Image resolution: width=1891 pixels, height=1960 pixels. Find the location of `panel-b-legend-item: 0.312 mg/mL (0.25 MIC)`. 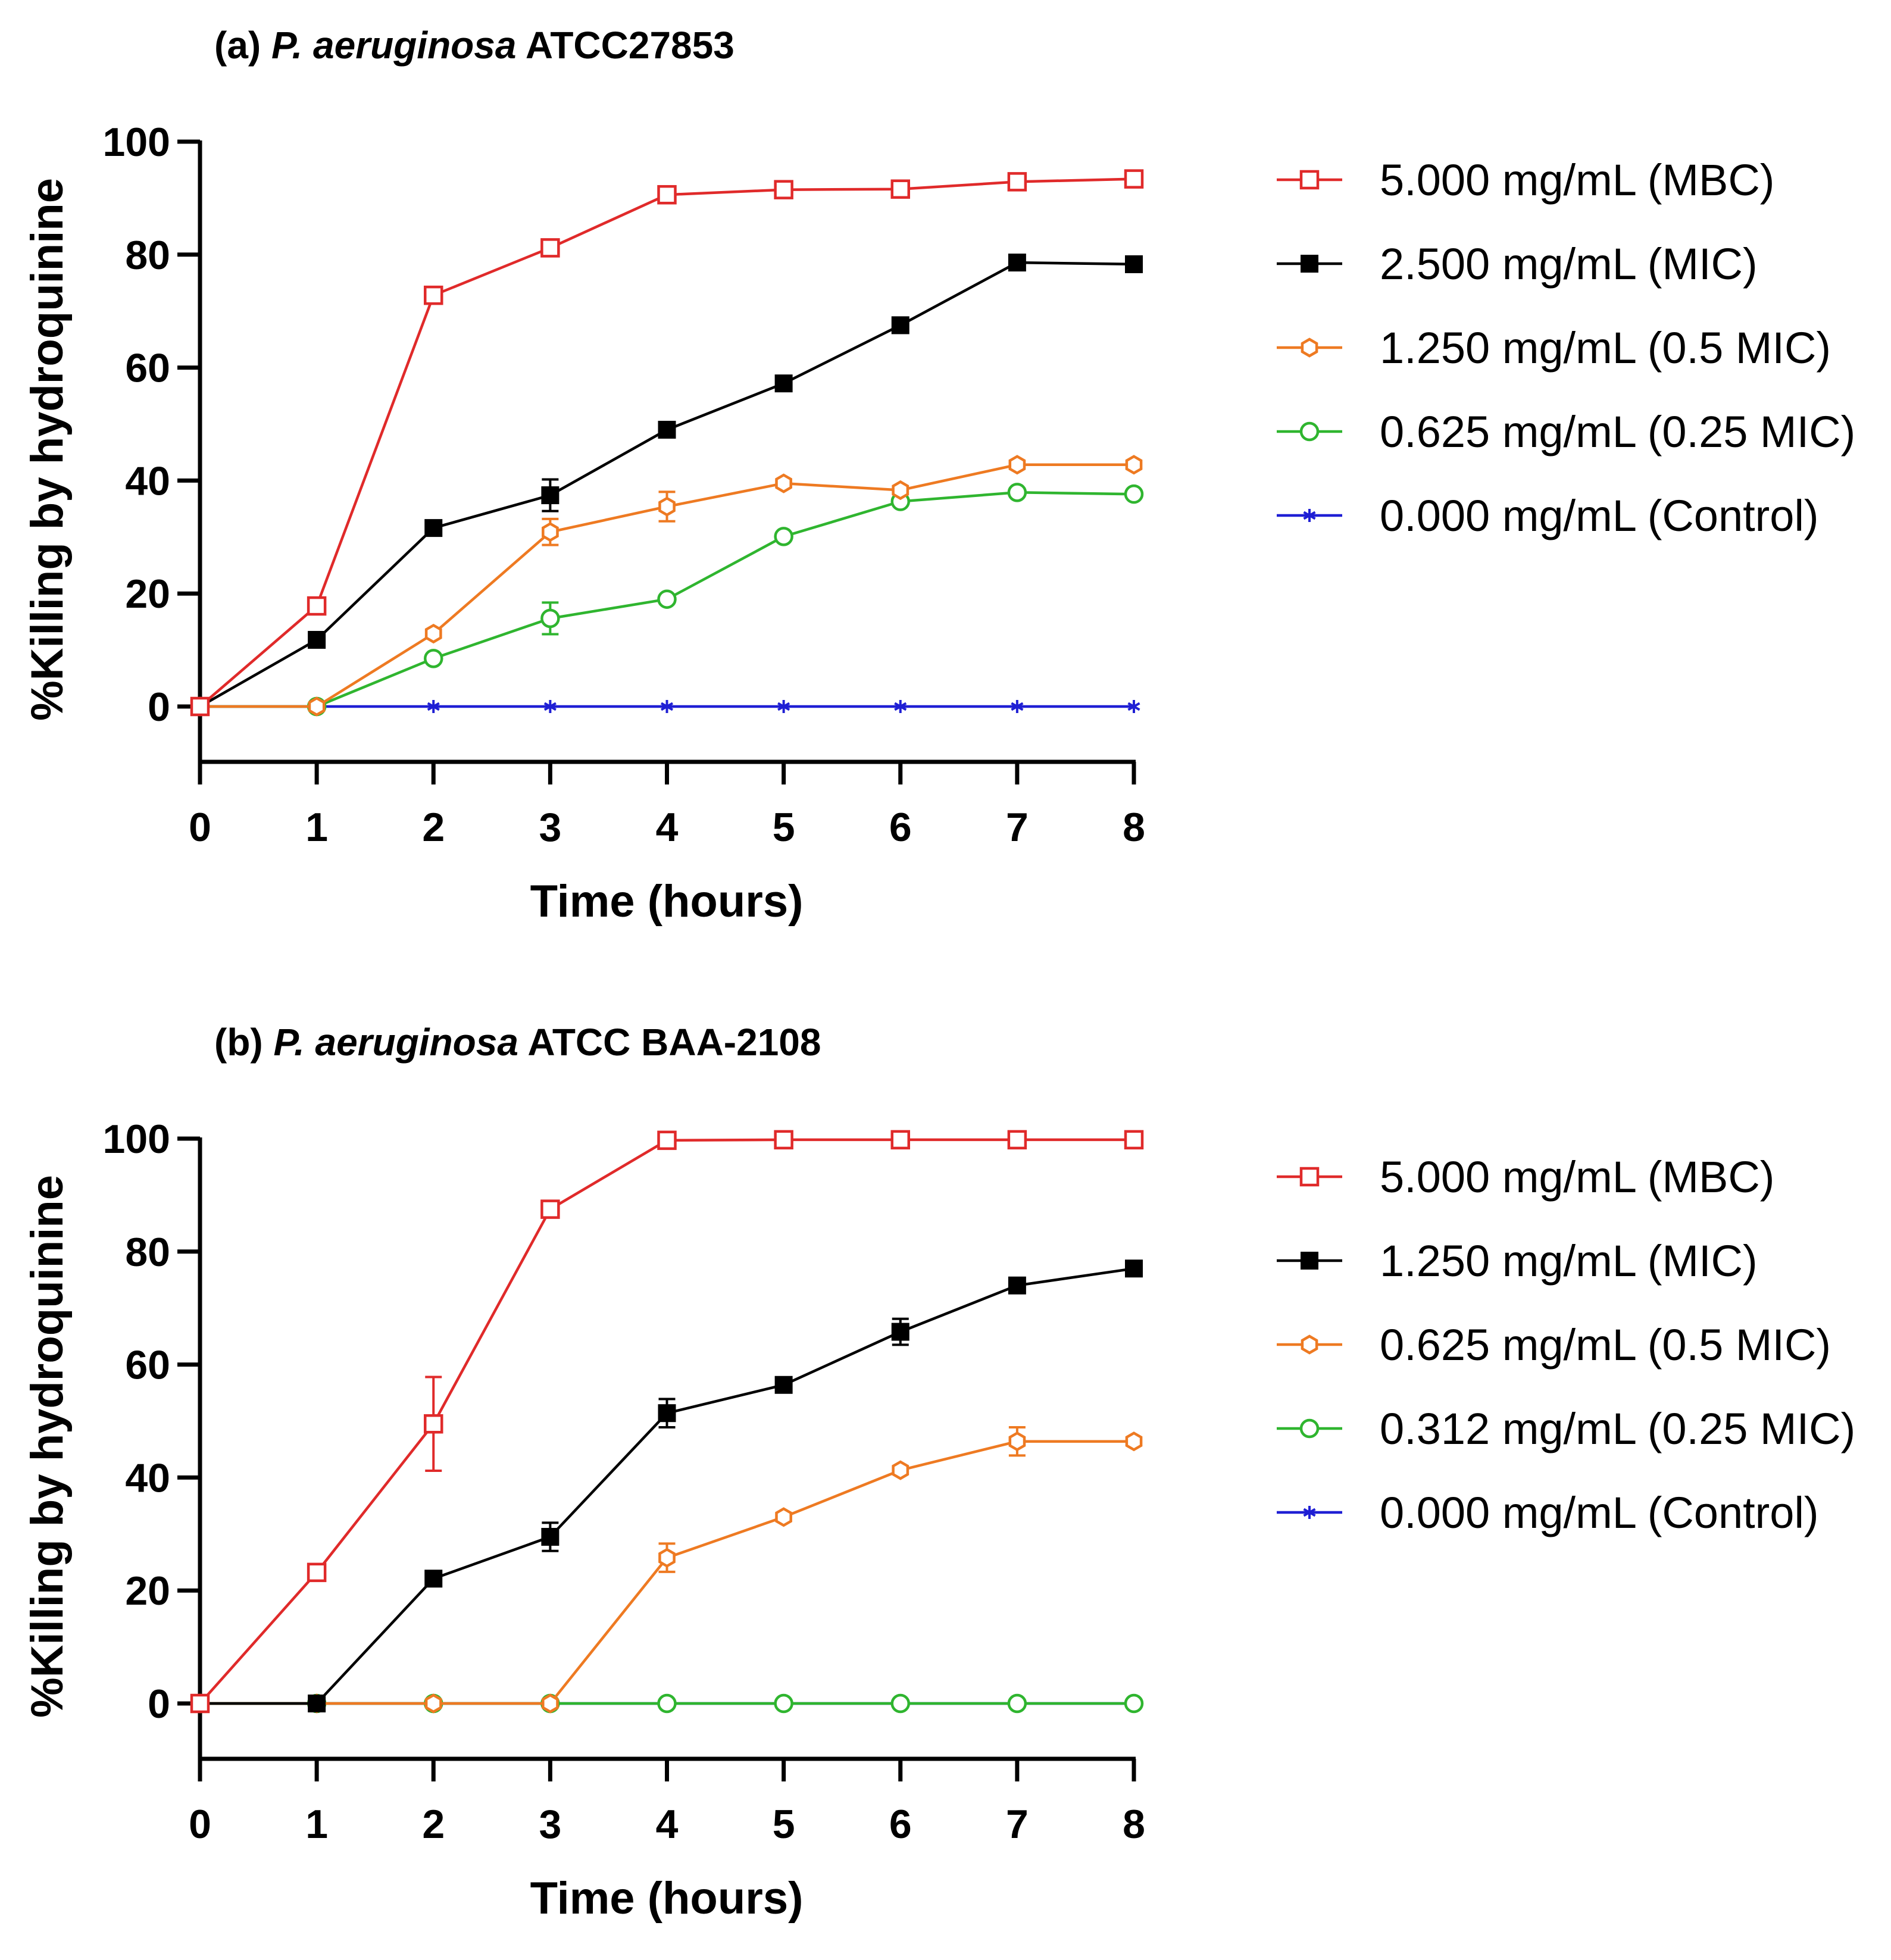

panel-b-legend-item: 0.312 mg/mL (0.25 MIC) is located at coordinates (1566, 1429).